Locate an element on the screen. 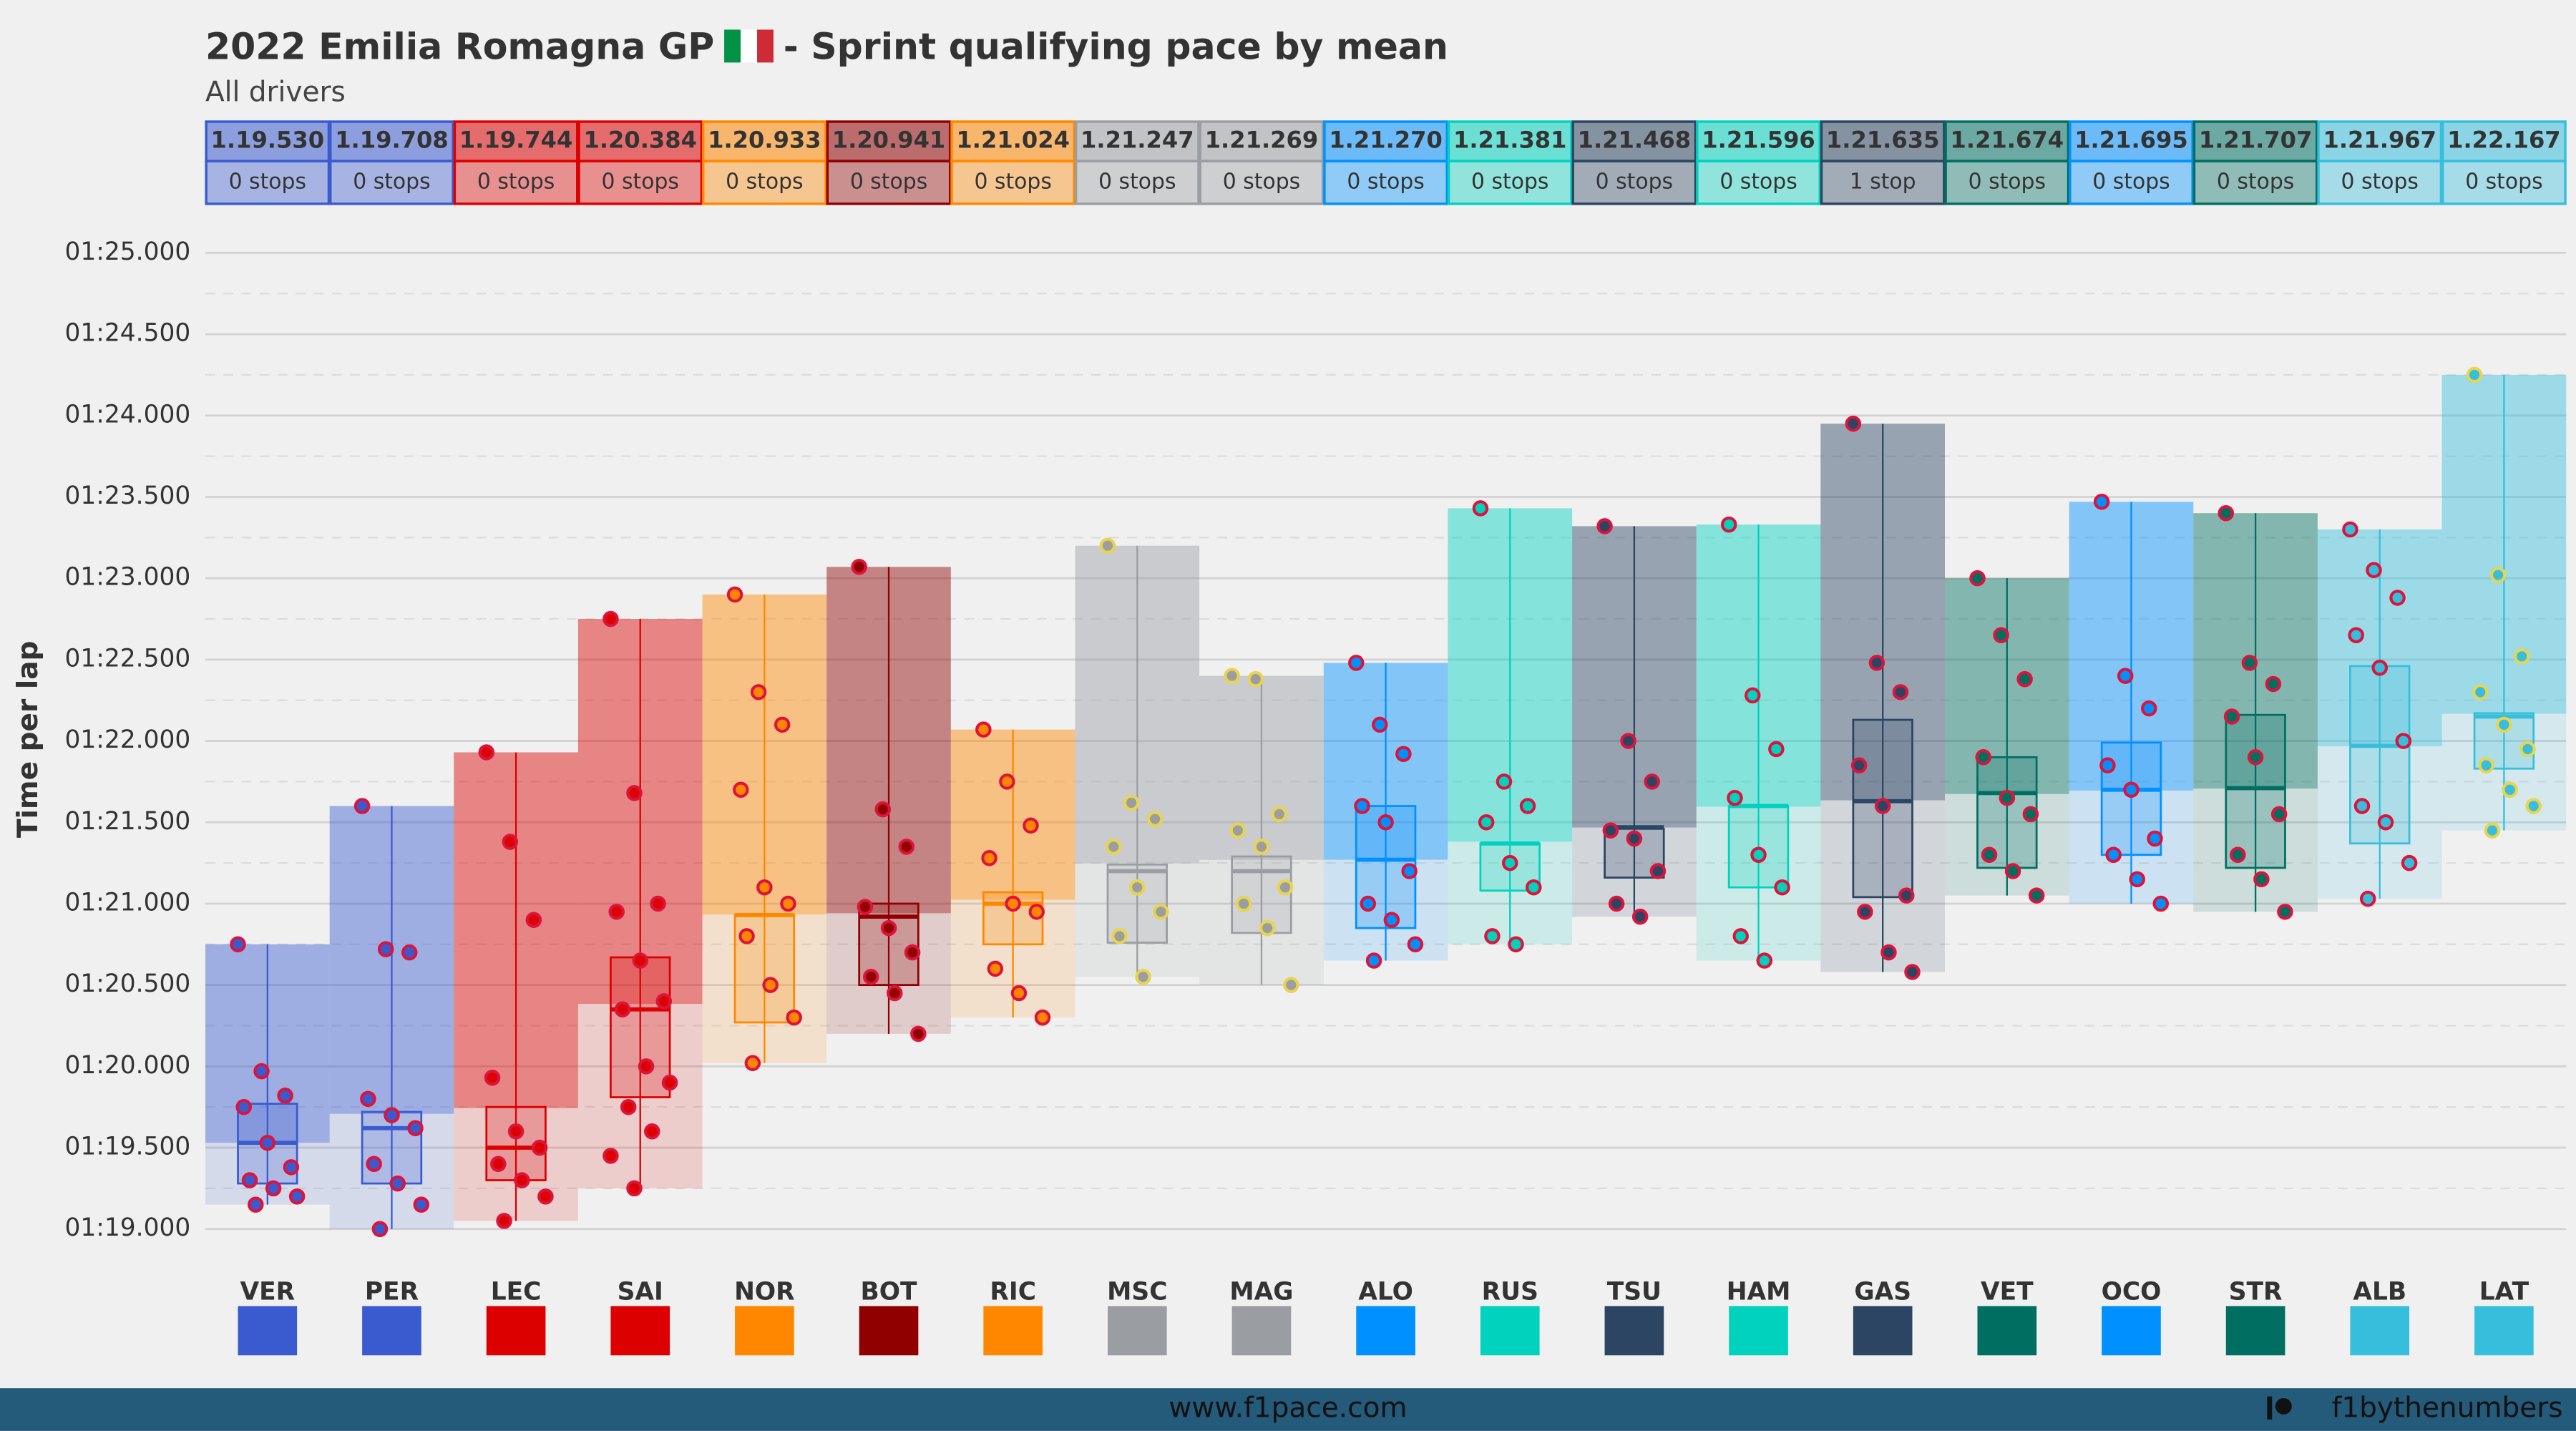 The width and height of the screenshot is (2576, 1431). driver-label: PER is located at coordinates (392, 1292).